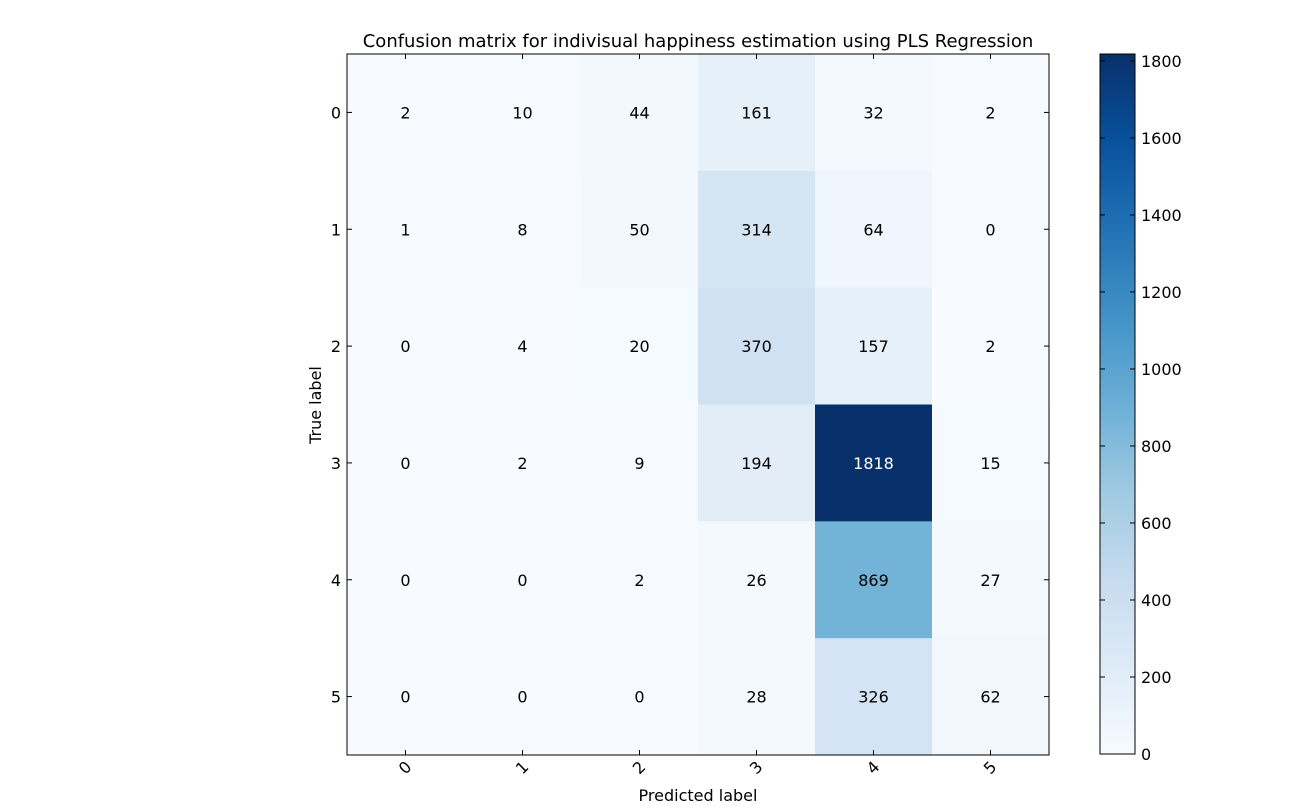 The height and width of the screenshot is (811, 1300). Describe the element at coordinates (336, 346) in the screenshot. I see `y-tick-label: 2` at that location.